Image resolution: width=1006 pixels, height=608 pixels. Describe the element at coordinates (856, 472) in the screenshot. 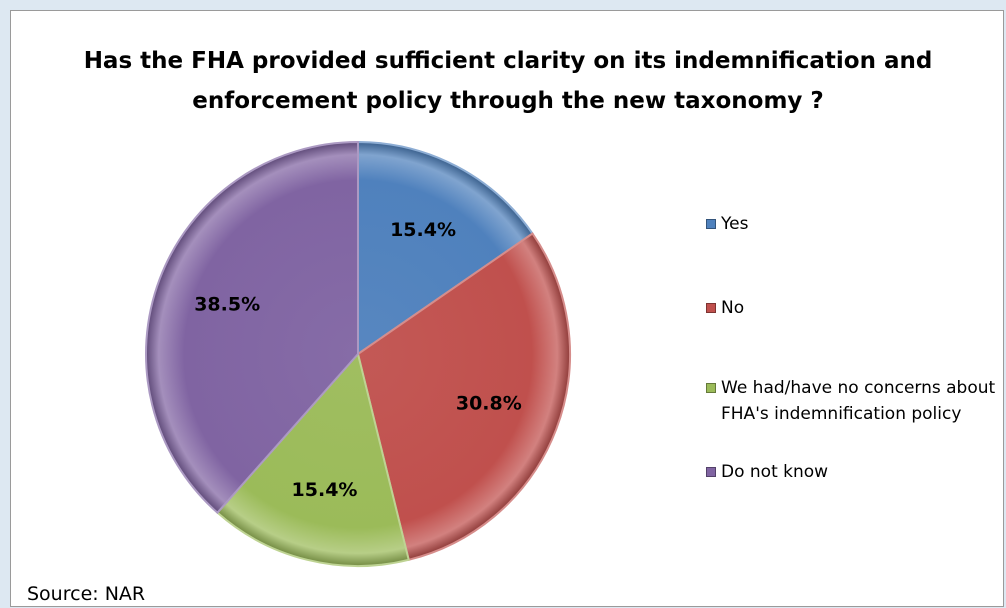

I see `legend-item-do-not-know: Do not know` at that location.